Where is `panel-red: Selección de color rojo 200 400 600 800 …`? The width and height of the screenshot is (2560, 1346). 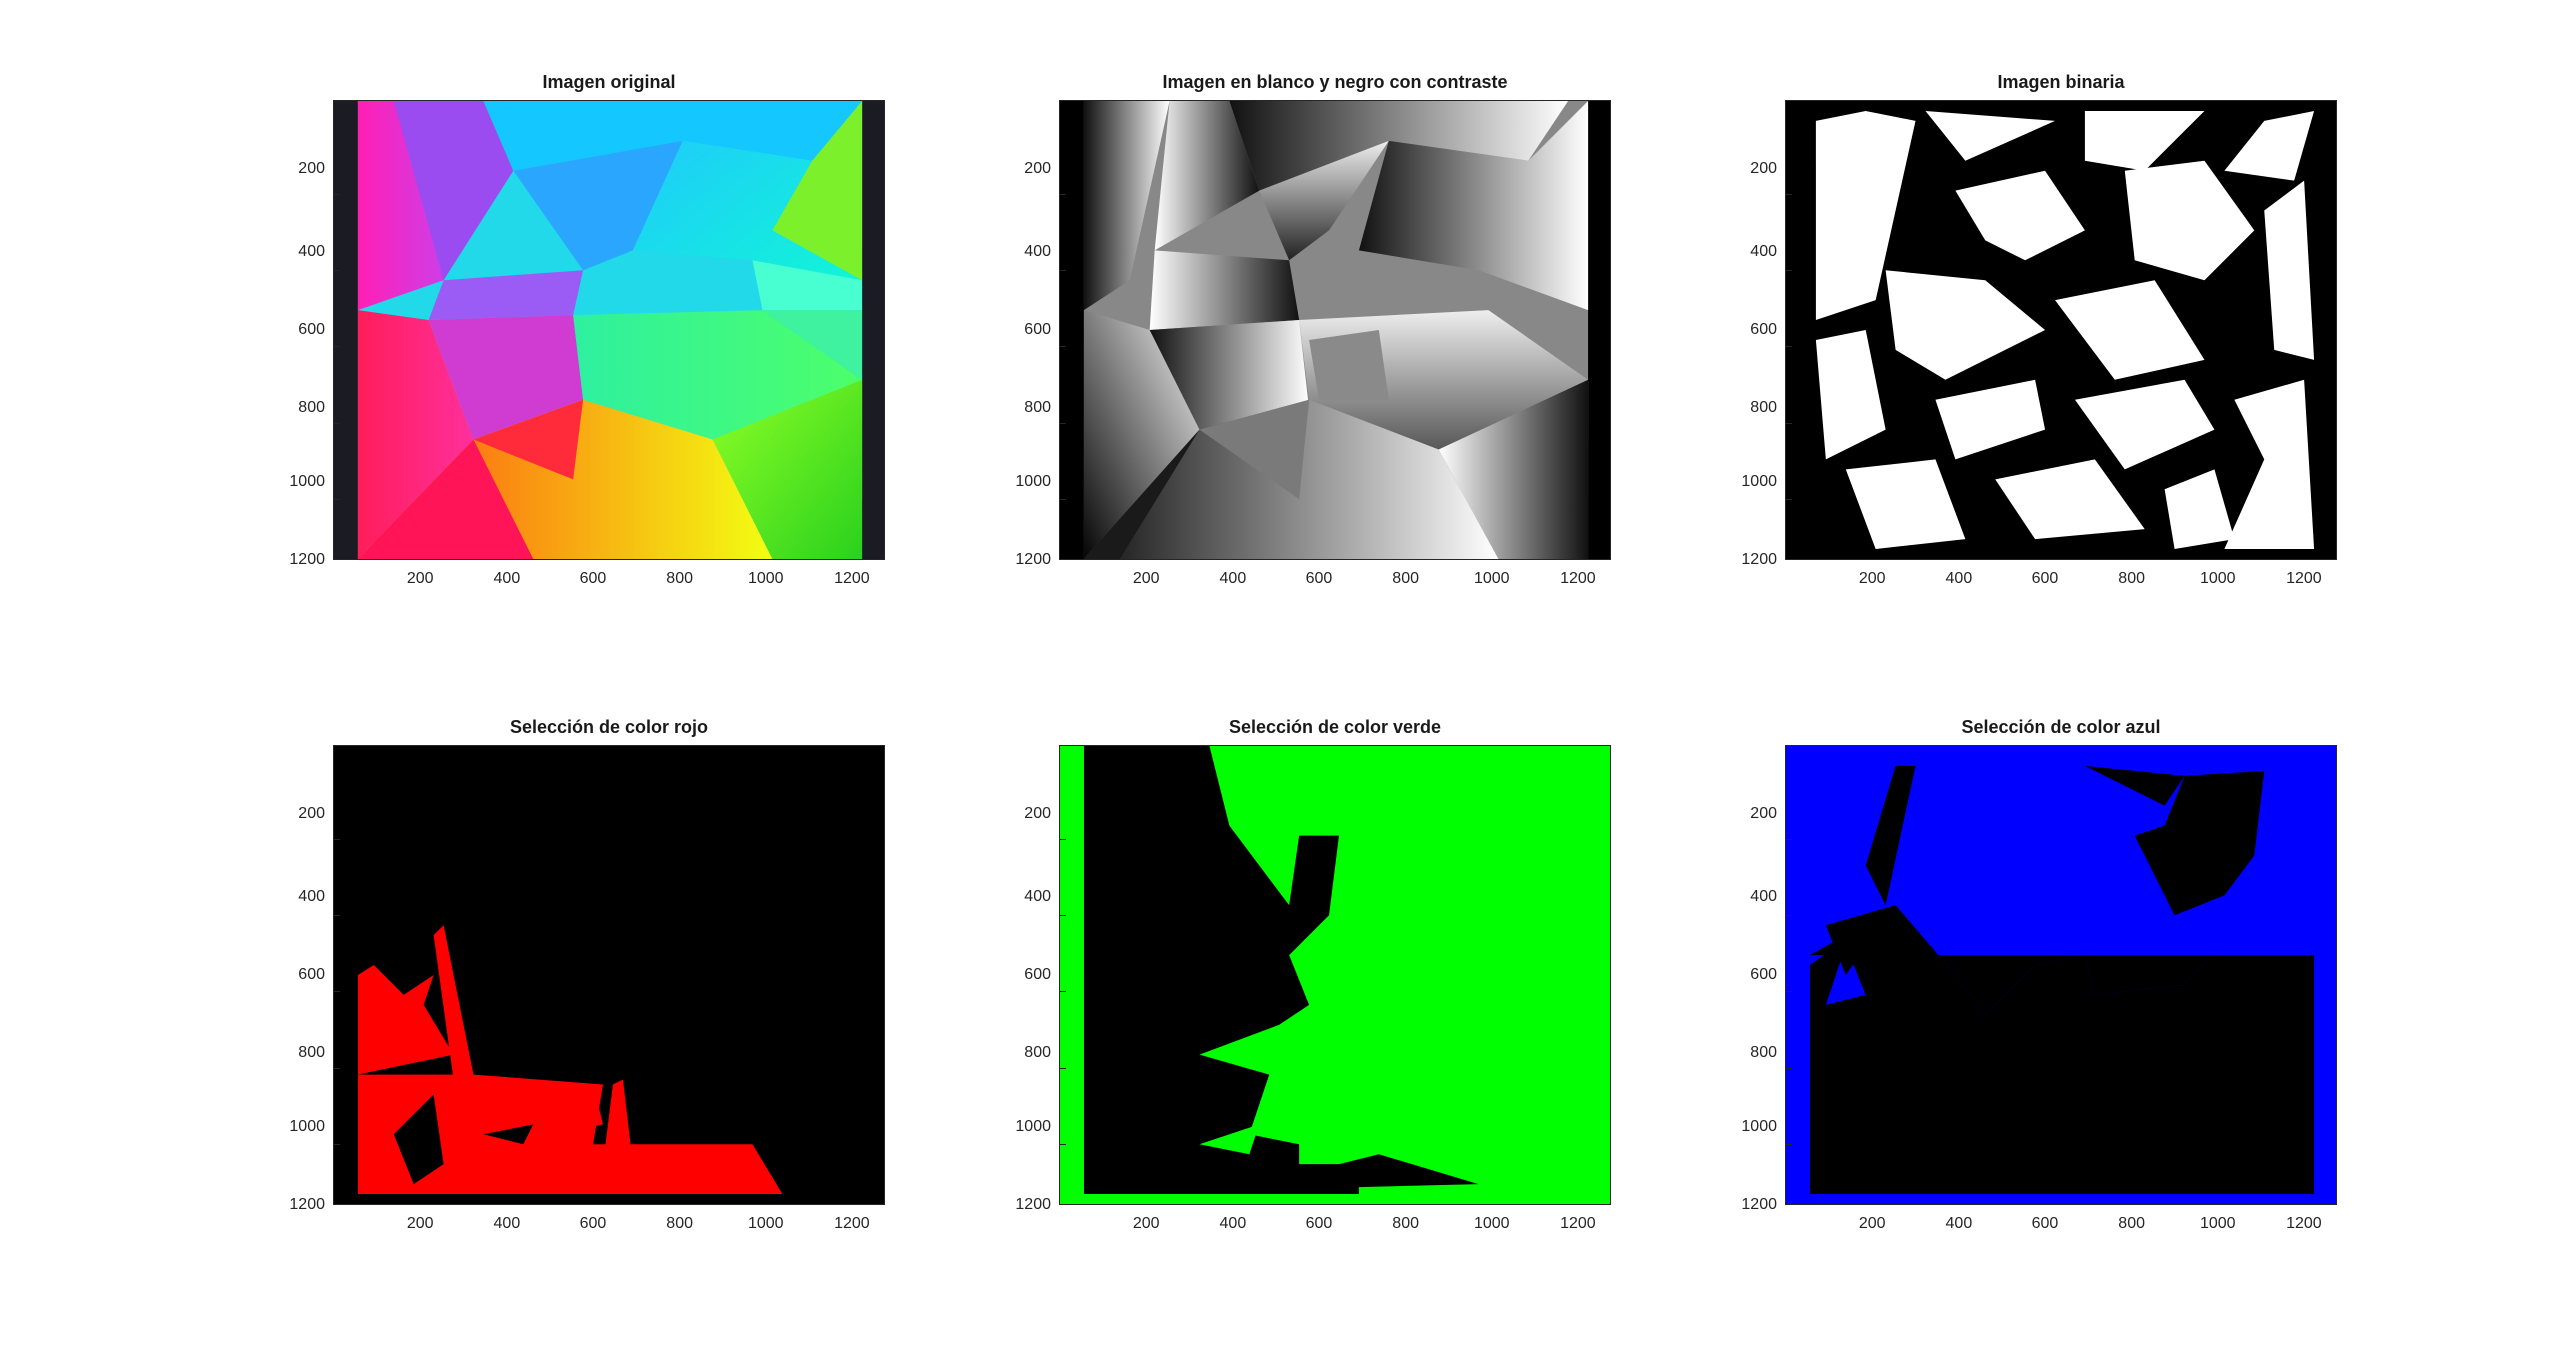 panel-red: Selección de color rojo 200 400 600 800 … is located at coordinates (587, 974).